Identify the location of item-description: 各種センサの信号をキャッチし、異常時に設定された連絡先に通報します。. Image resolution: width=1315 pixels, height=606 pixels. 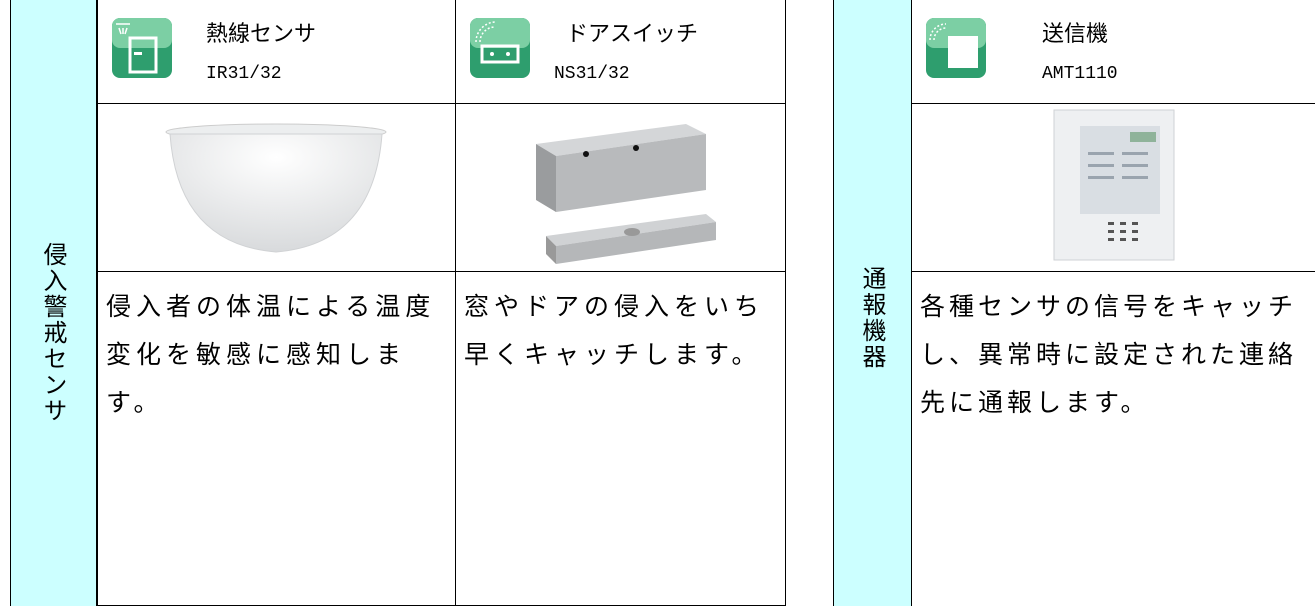
(1109, 355).